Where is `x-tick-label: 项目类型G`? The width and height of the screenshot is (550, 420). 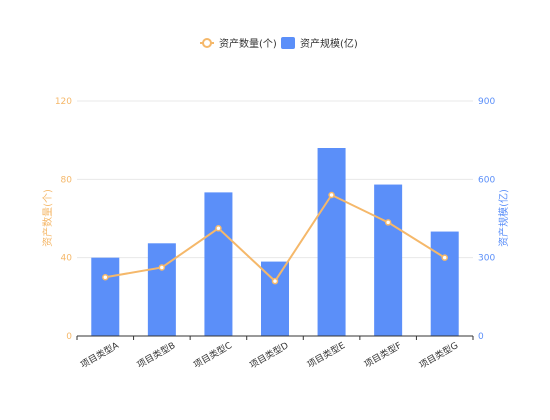
x-tick-label: 项目类型G is located at coordinates (438, 355).